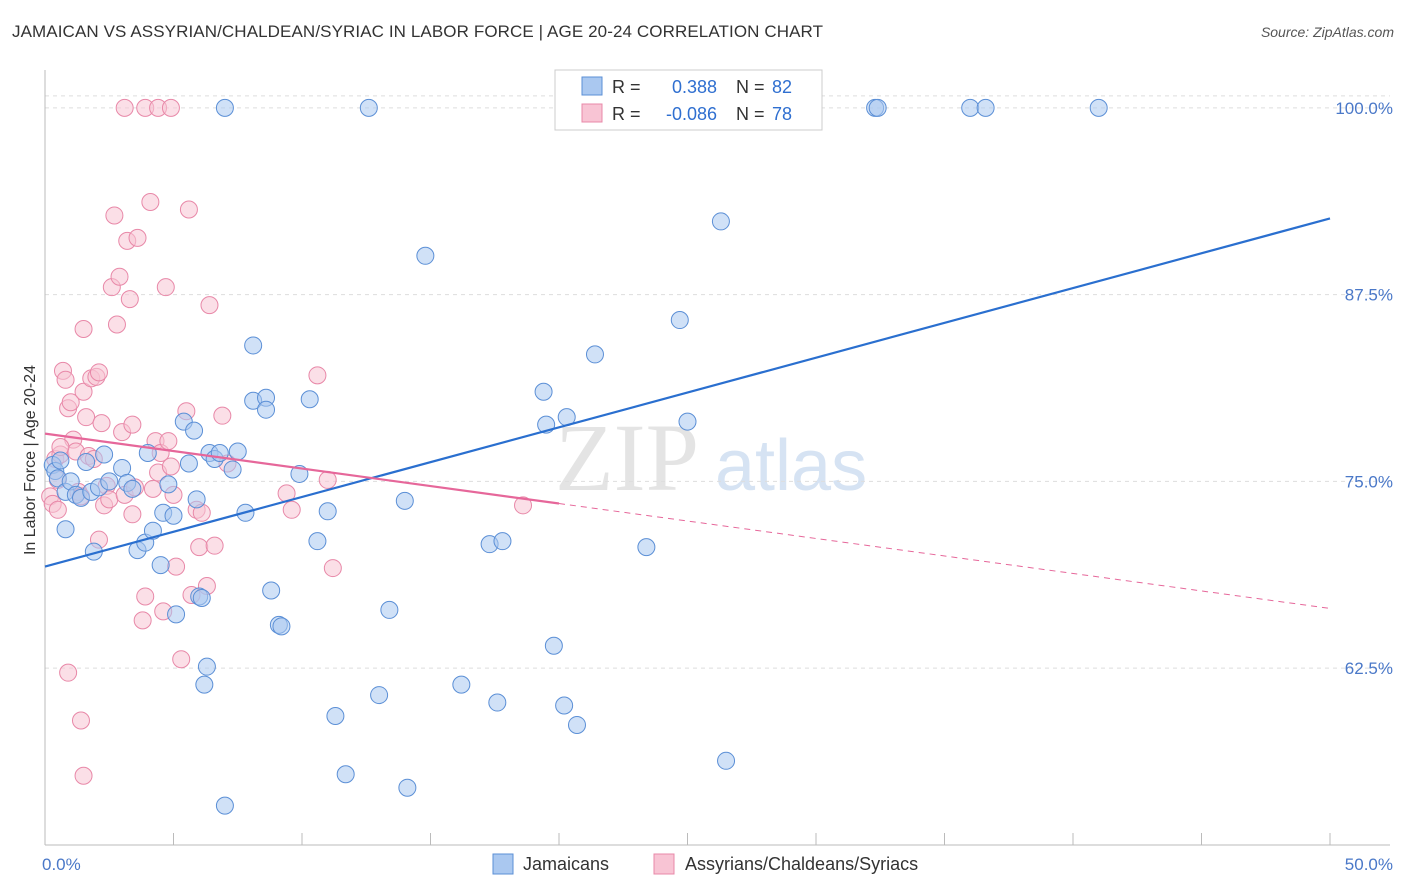 The height and width of the screenshot is (892, 1406). Describe the element at coordinates (694, 87) in the screenshot. I see `legend-r-value-1: 0.388` at that location.